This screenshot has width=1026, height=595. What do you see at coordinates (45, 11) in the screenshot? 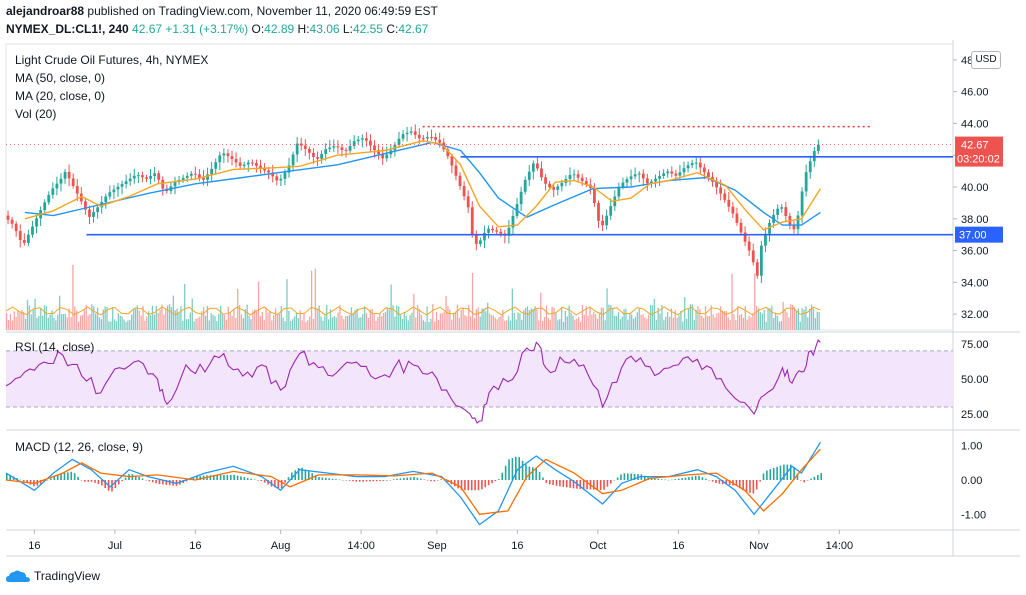
I see `author-name: alejandroar88` at bounding box center [45, 11].